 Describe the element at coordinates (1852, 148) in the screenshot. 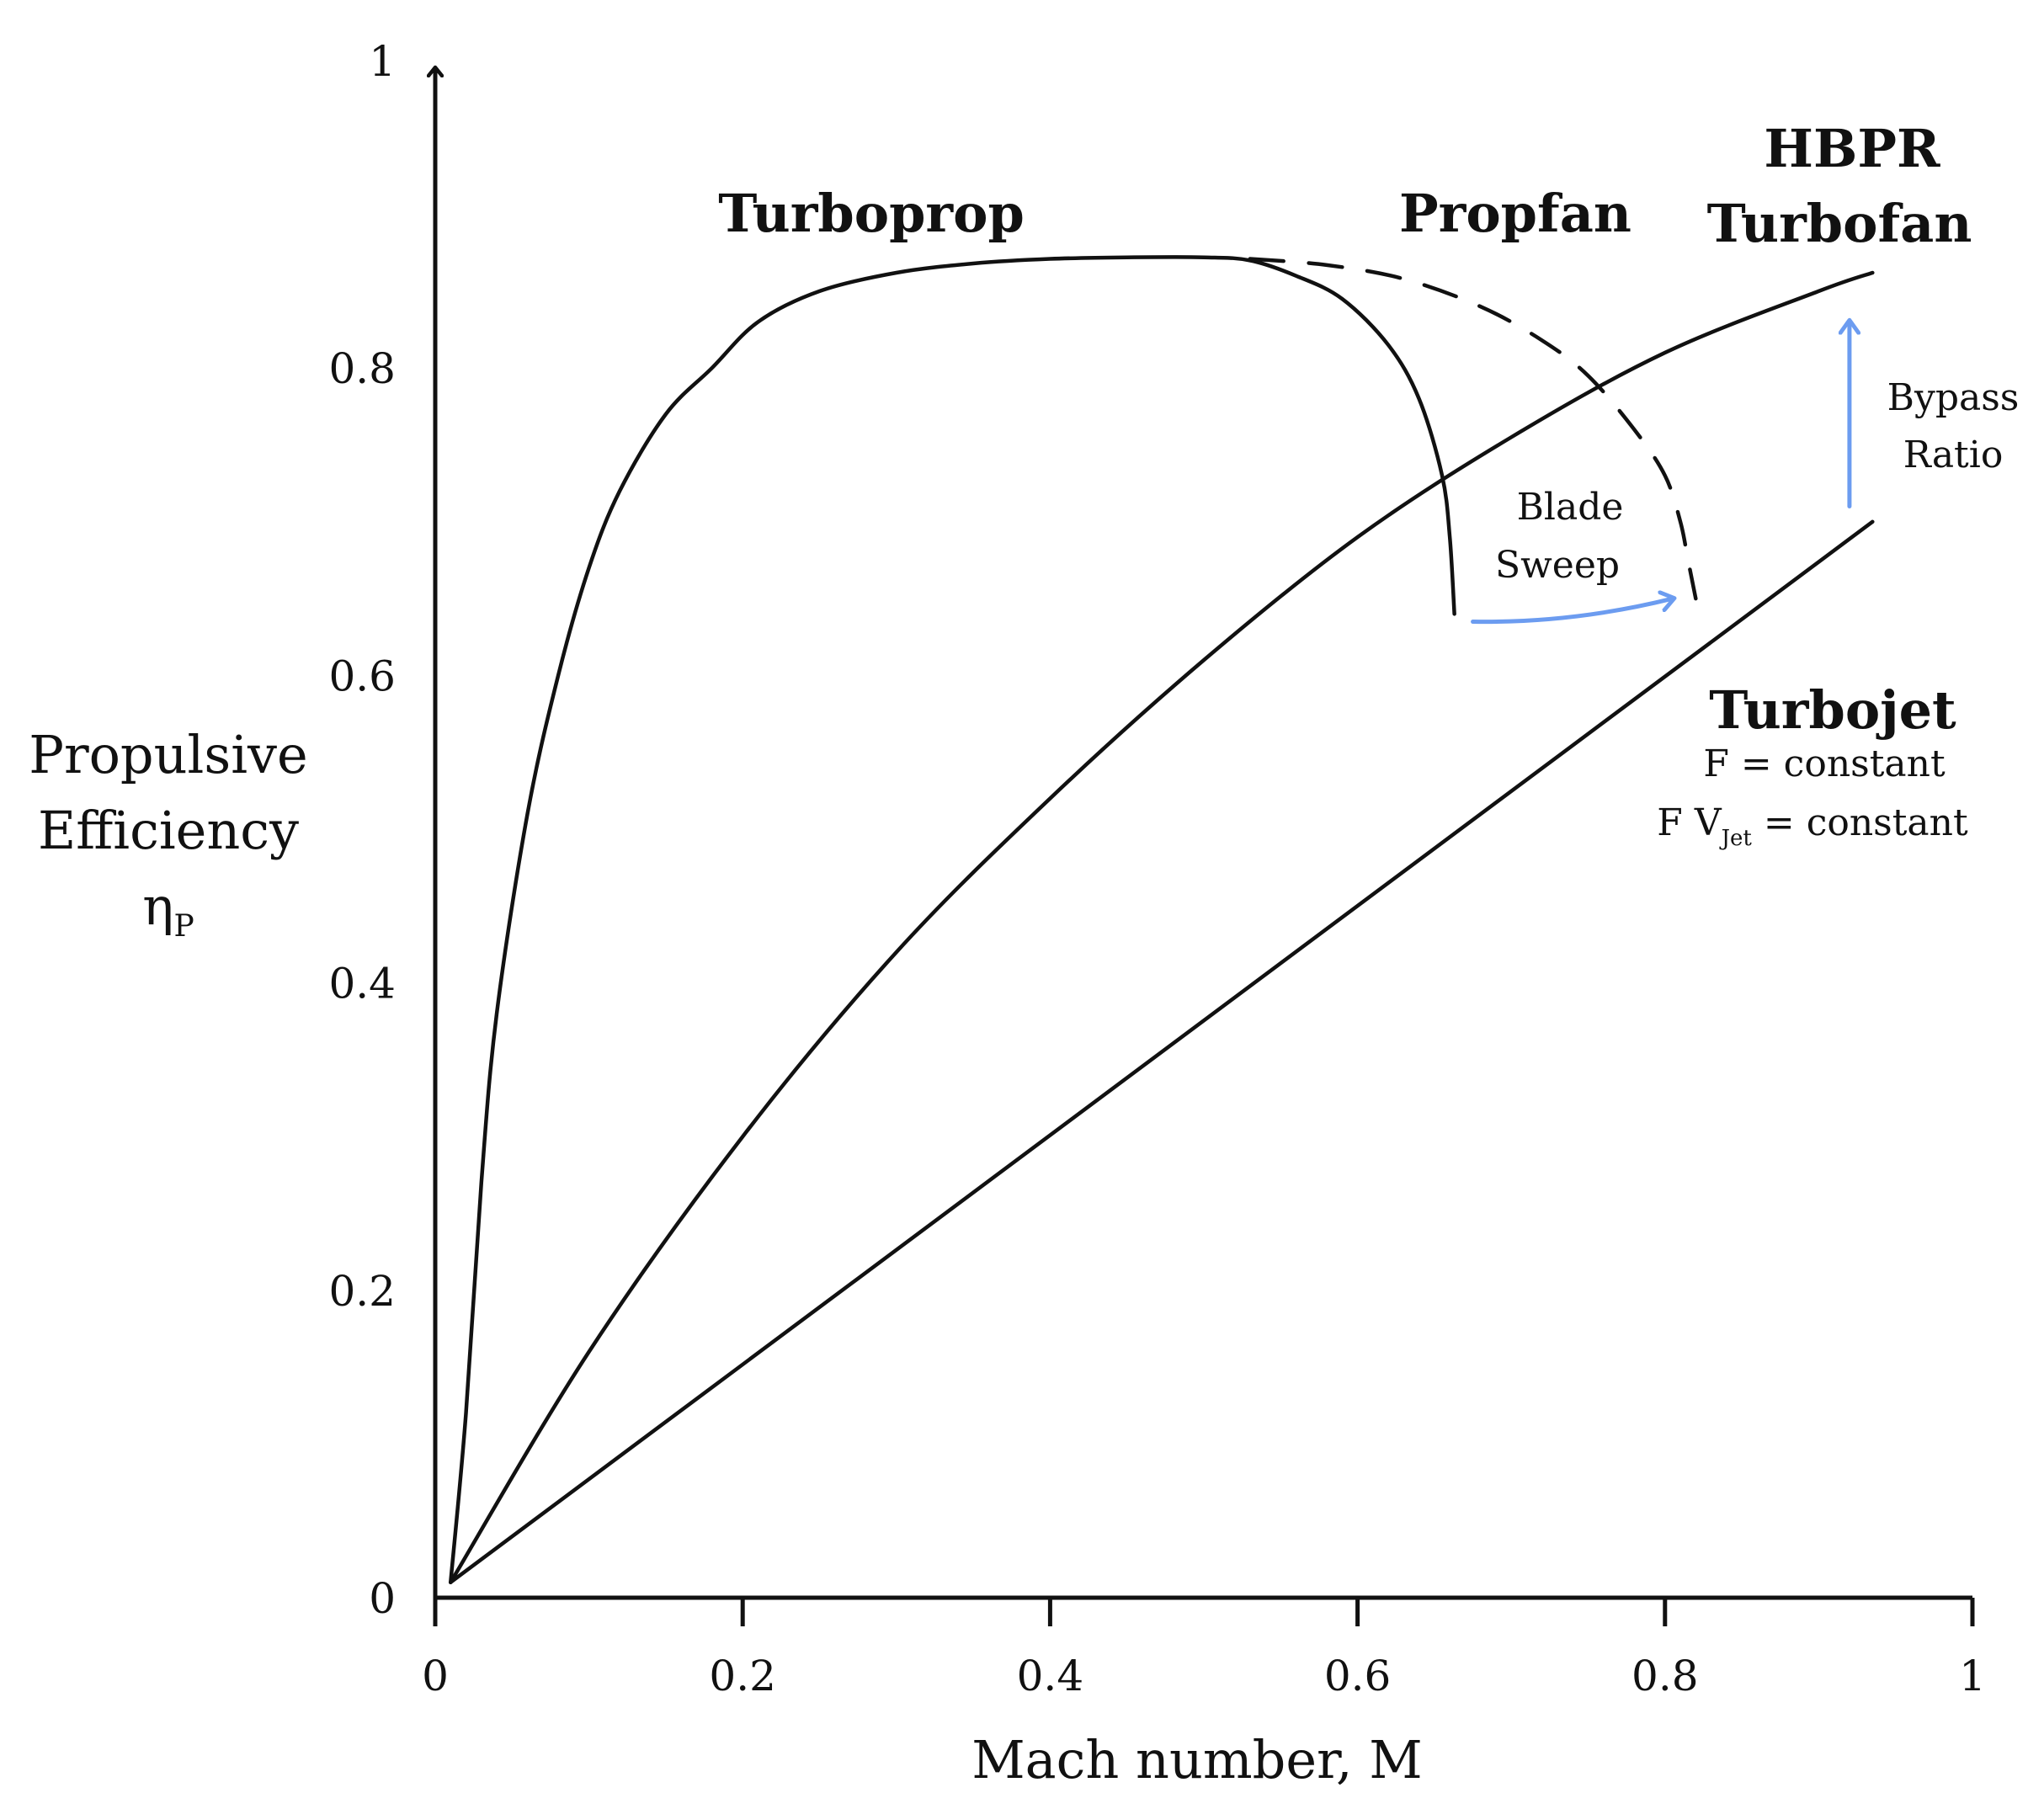

I see `hbpr-label-line-1: HBPR` at that location.